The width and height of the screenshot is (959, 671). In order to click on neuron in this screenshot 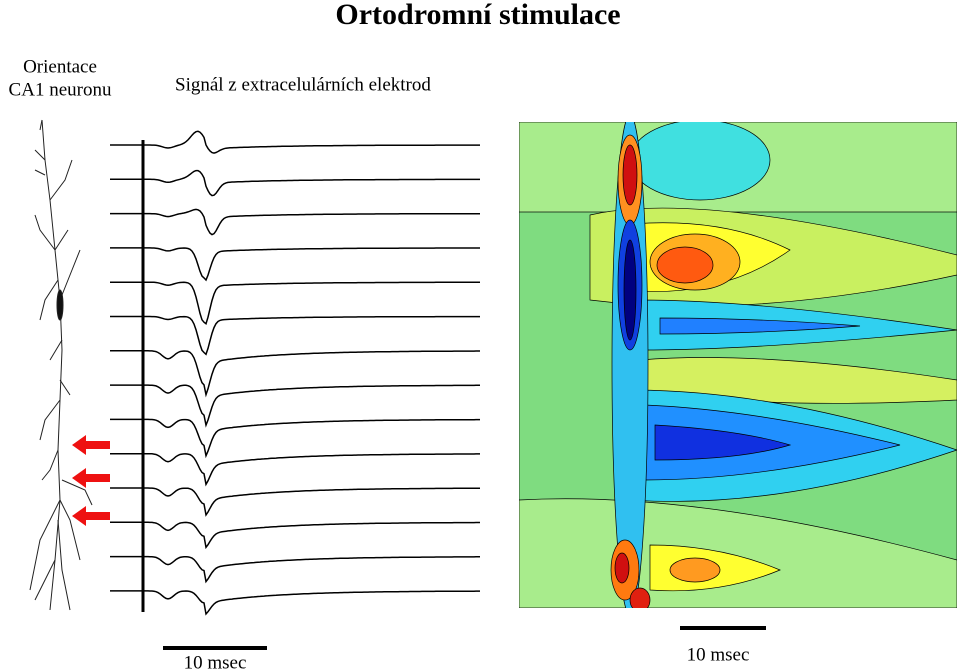, I will do `click(61, 365)`.